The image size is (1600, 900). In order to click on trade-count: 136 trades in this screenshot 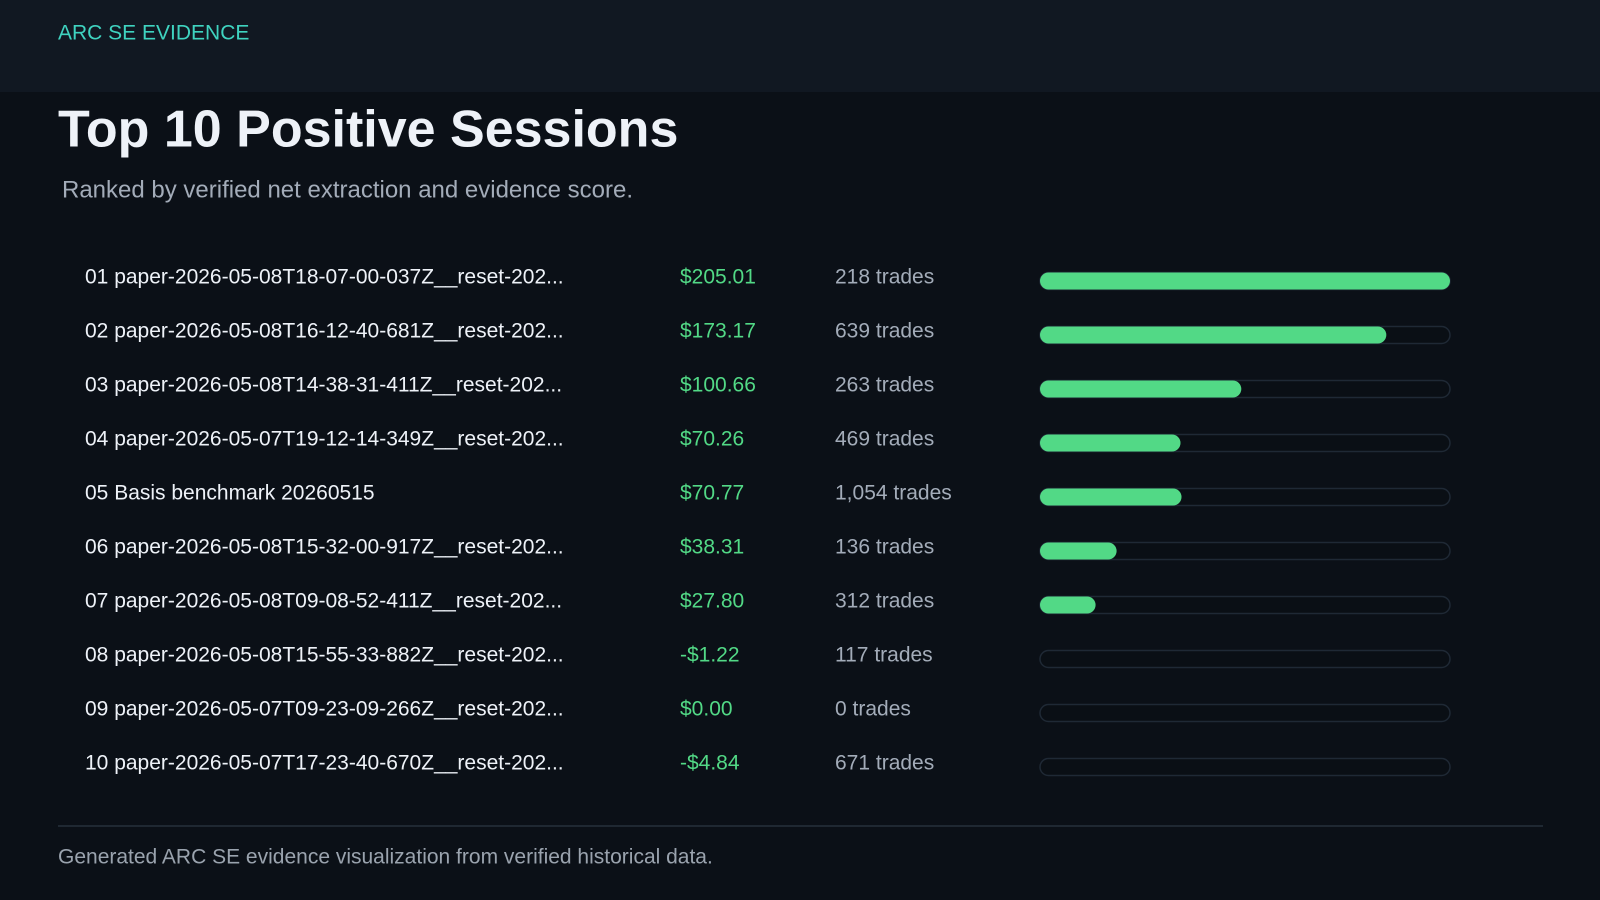, I will do `click(884, 547)`.